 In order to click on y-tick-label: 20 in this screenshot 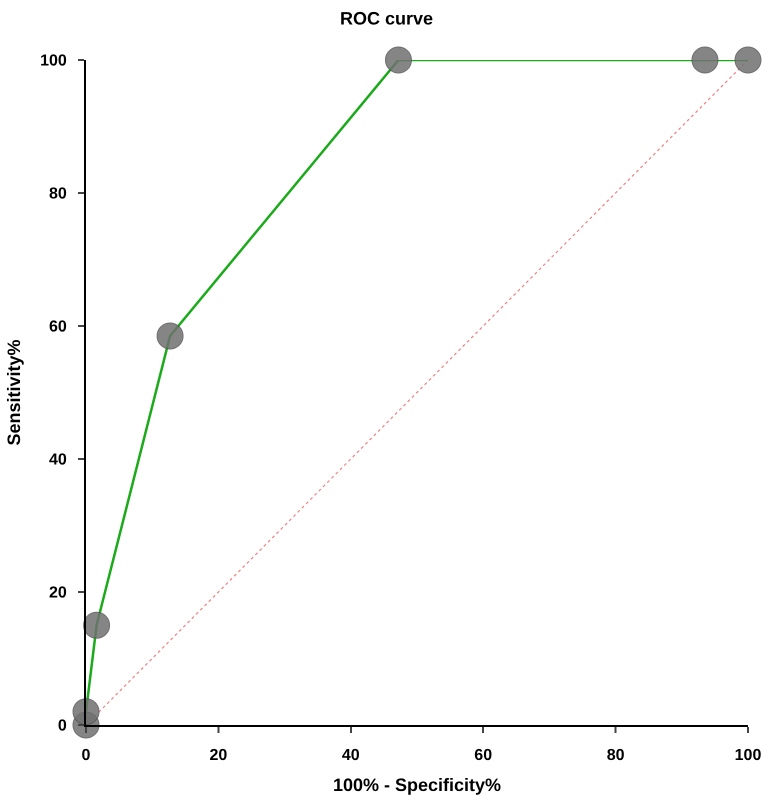, I will do `click(58, 593)`.